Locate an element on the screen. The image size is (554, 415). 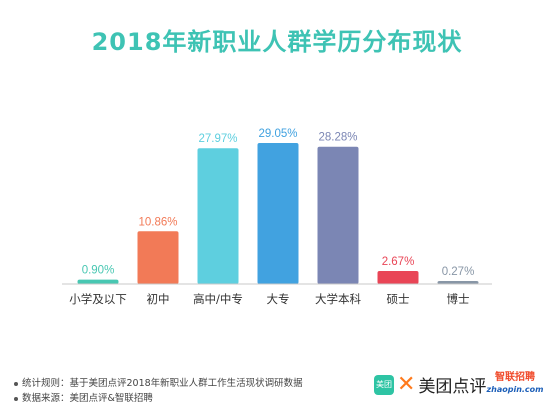
meituan-logo-text: 美团点评 is located at coordinates (452, 387).